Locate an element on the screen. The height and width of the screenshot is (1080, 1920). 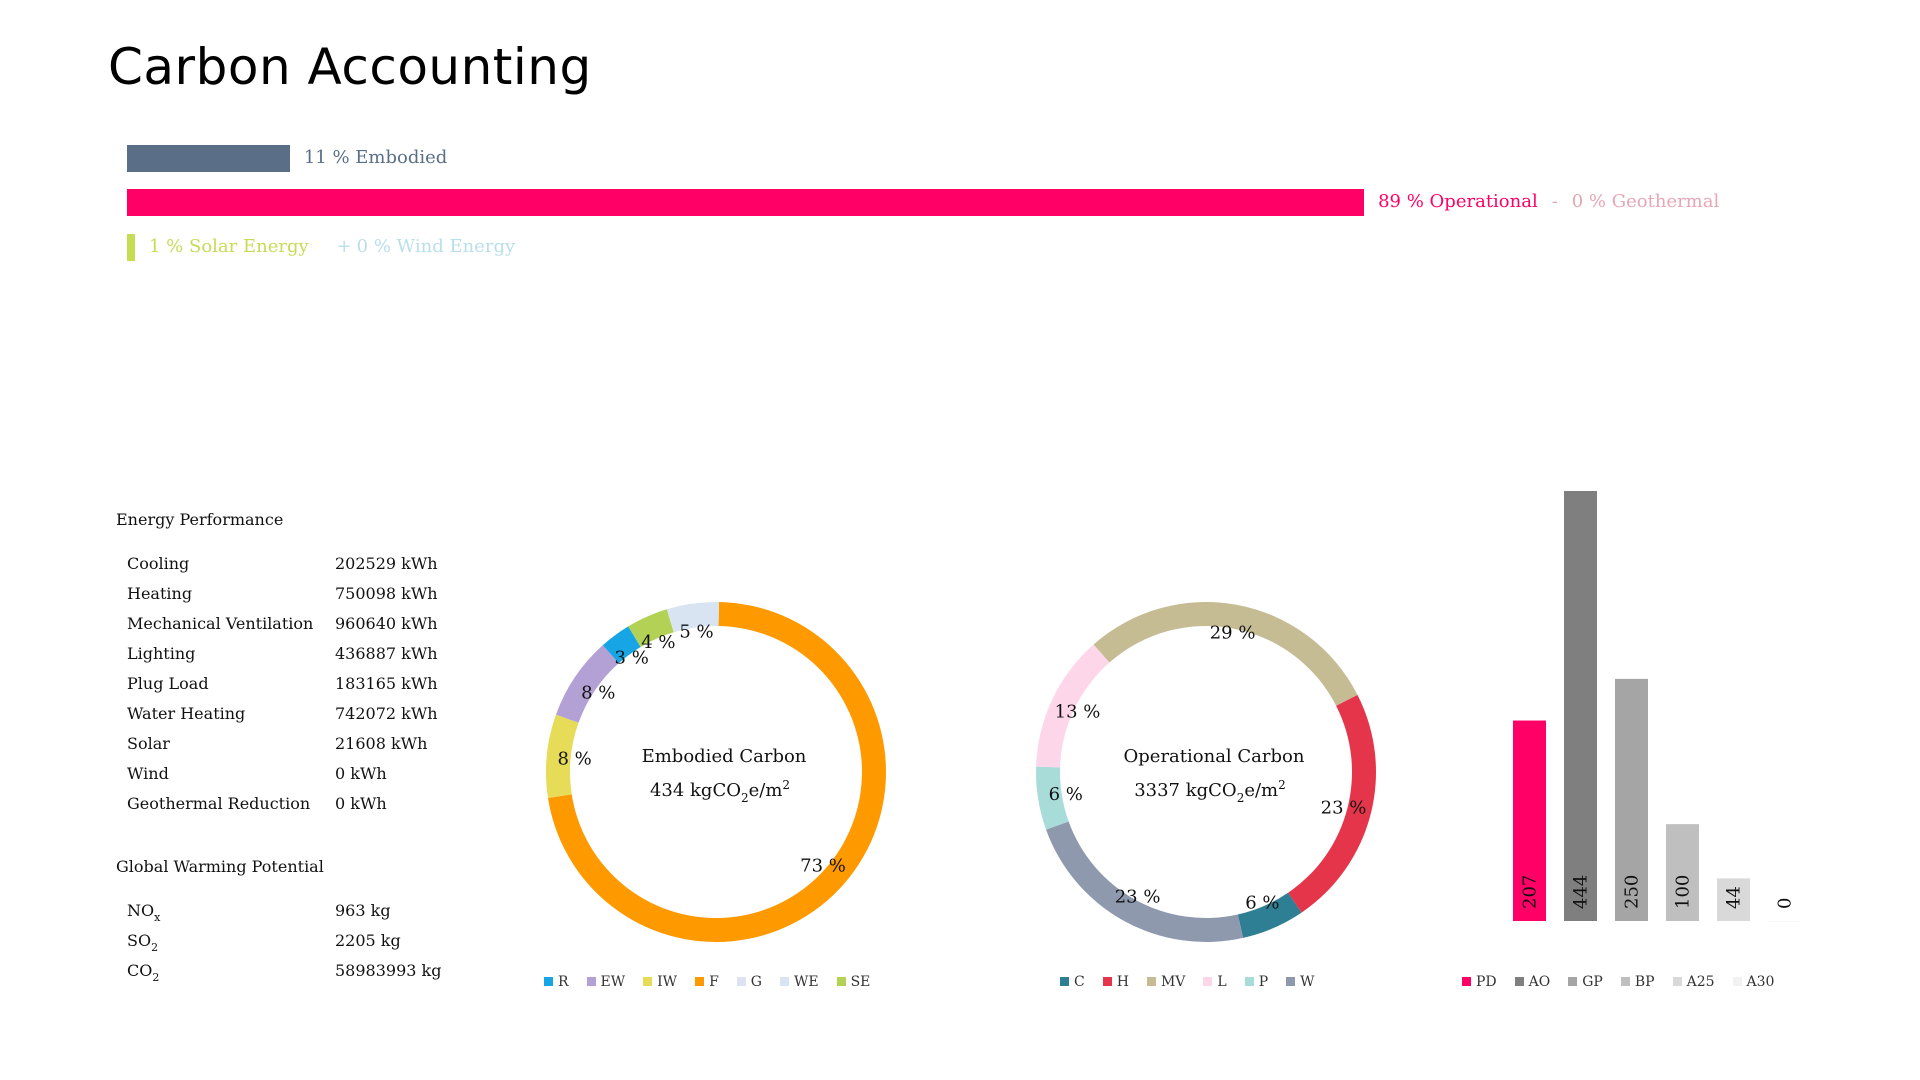
bar-legend-item-ao: AO is located at coordinates (1532, 982).